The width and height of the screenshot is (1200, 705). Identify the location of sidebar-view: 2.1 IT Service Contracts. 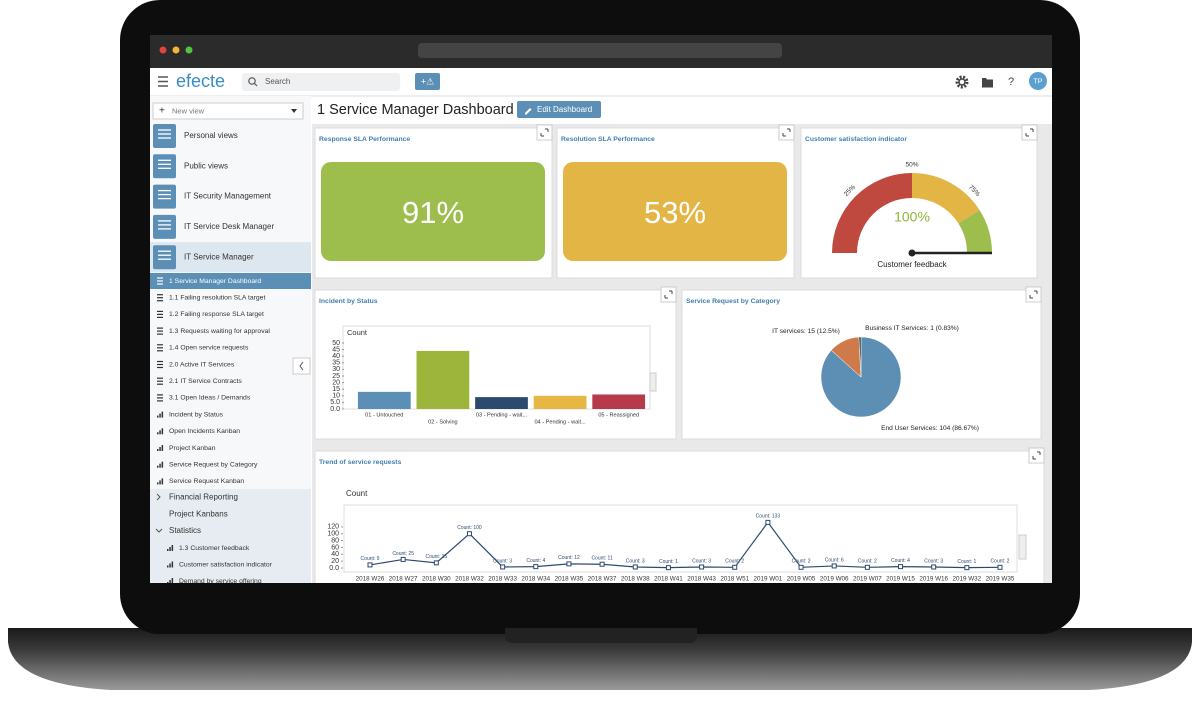
(205, 381).